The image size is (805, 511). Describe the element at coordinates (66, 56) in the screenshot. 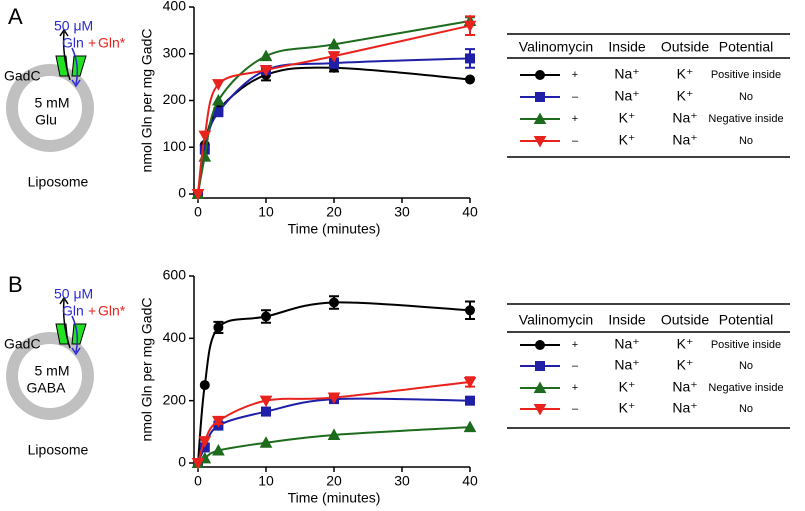

I see `arrow-out` at that location.